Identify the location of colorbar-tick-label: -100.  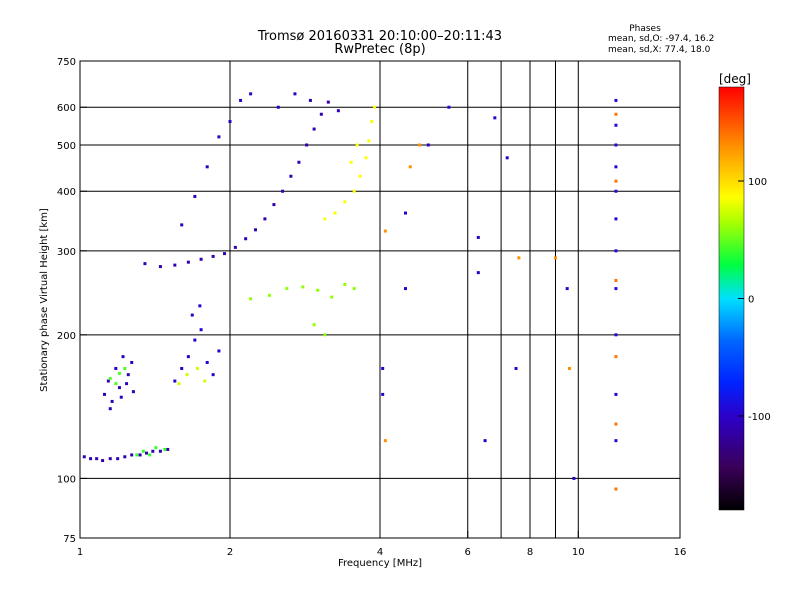
(759, 417).